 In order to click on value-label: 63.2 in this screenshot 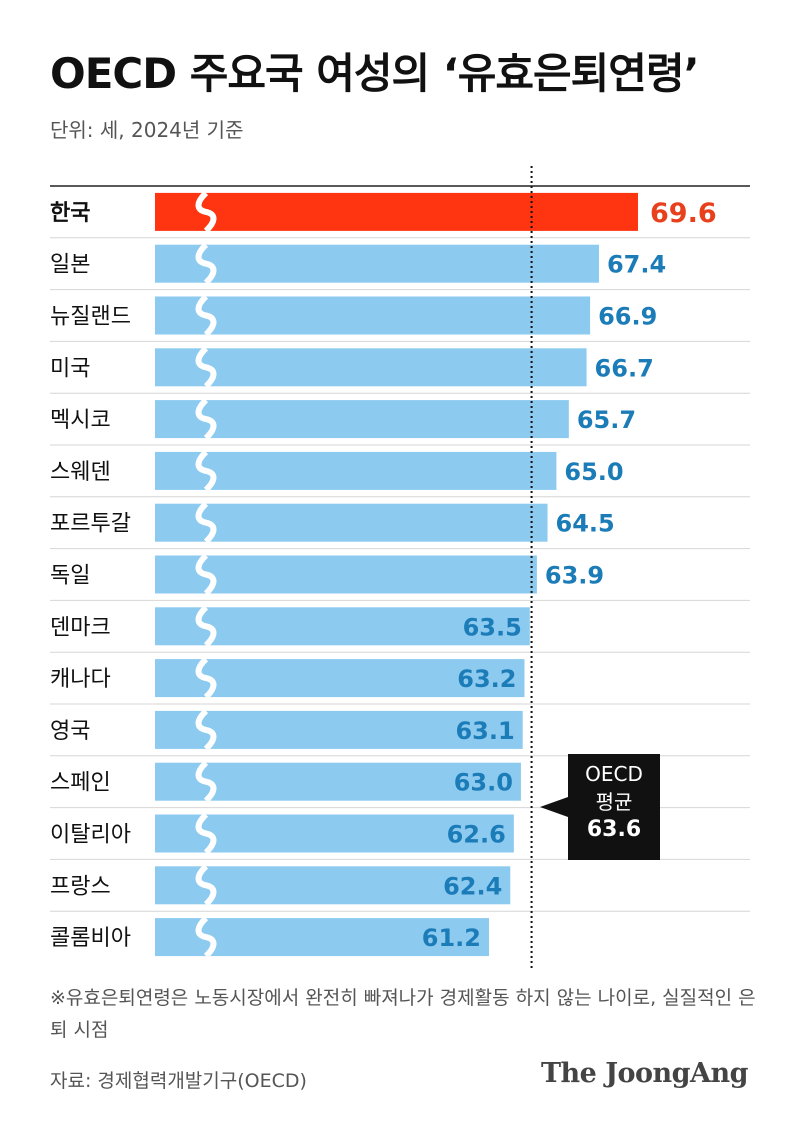, I will do `click(486, 679)`.